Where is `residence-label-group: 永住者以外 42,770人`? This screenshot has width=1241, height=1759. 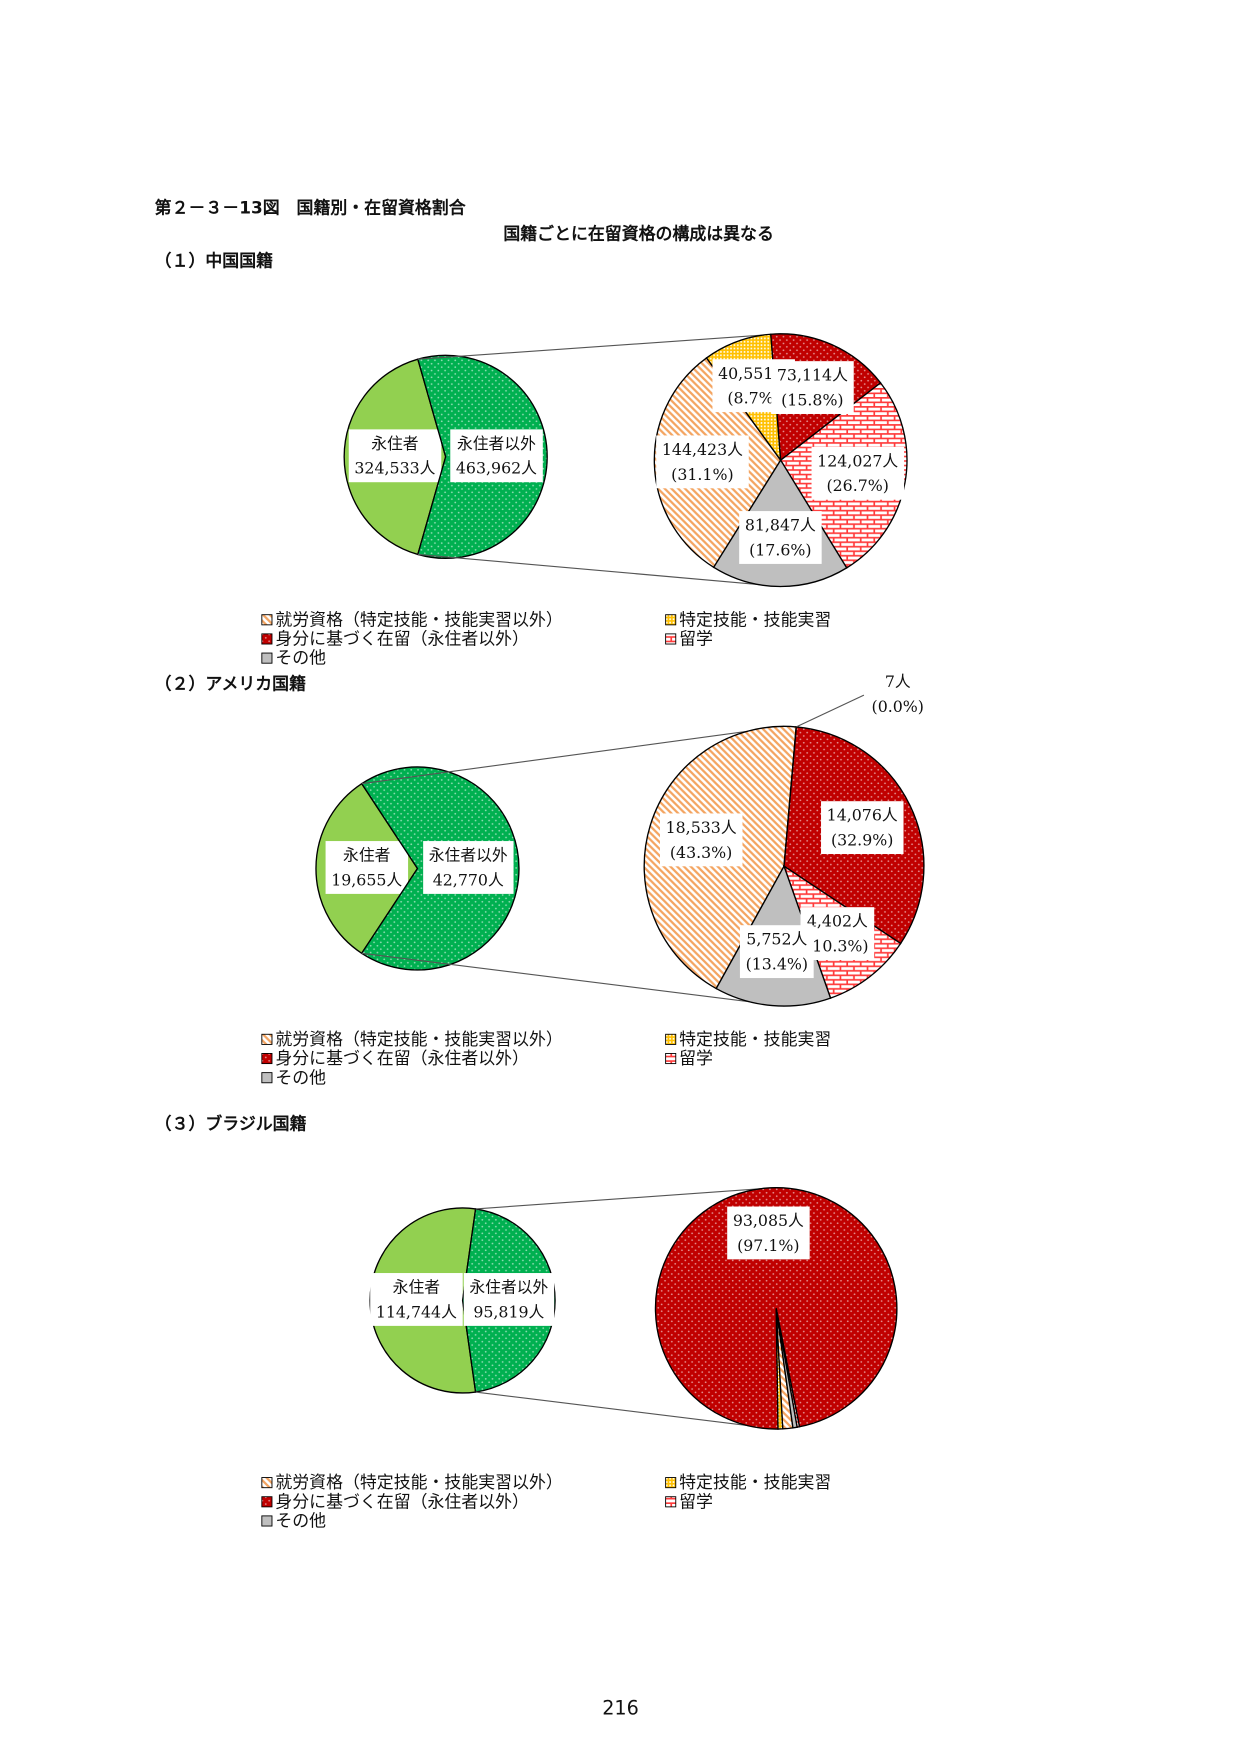
residence-label-group: 永住者以外 42,770人 is located at coordinates (468, 867).